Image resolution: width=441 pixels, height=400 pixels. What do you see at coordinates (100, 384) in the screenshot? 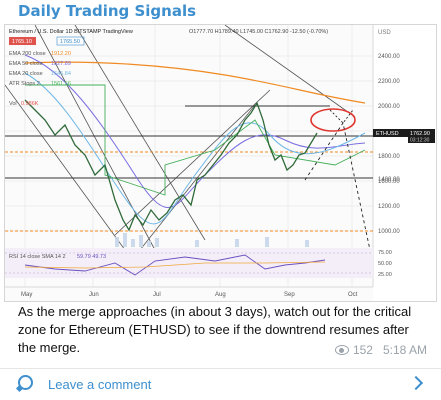
I see `leave-comment-label: Leave a comment` at bounding box center [100, 384].